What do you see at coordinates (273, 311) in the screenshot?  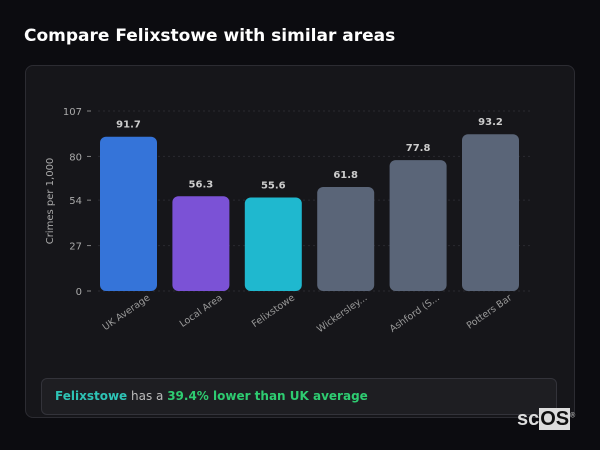 I see `x-tick-label: Felixstowe` at bounding box center [273, 311].